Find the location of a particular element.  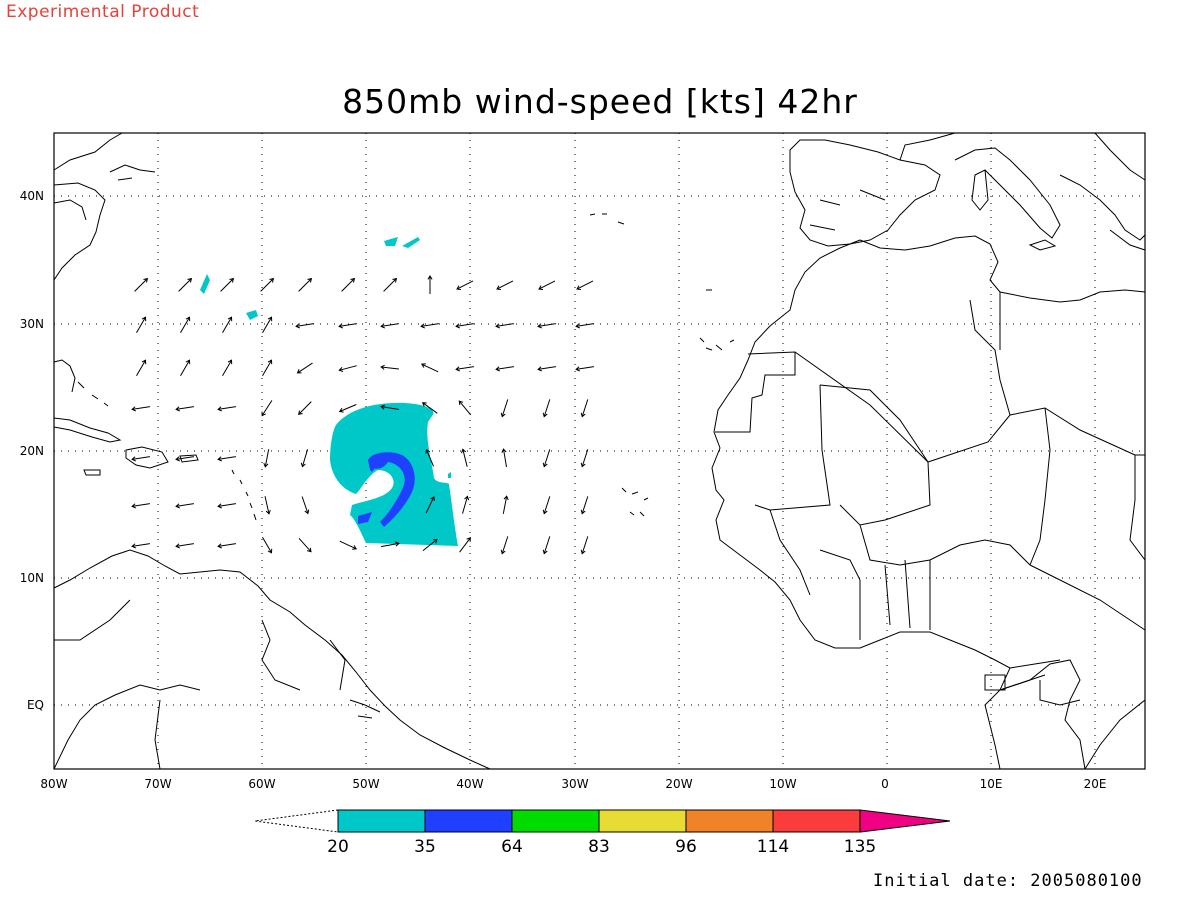

colorbar-label: 135 is located at coordinates (860, 847).